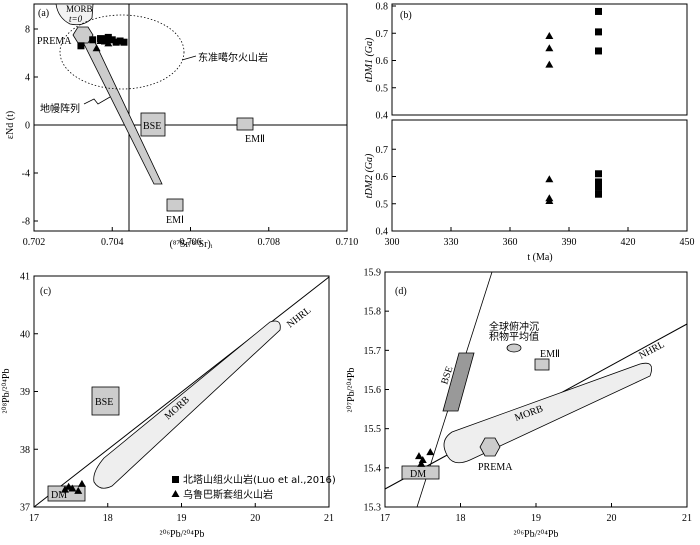  Describe the element at coordinates (25, 508) in the screenshot. I see `y-tick-label: 37` at that location.